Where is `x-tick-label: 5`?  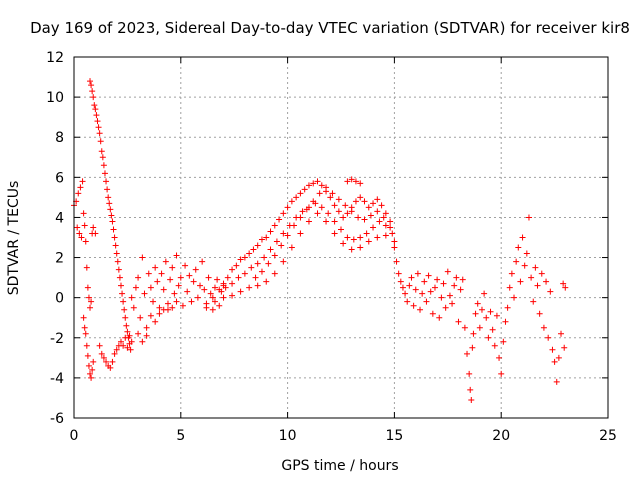 x-tick-label: 5 is located at coordinates (180, 436).